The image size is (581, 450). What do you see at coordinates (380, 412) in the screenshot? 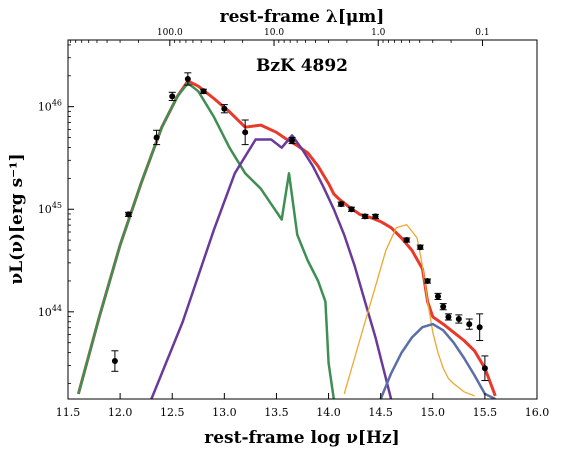
I see `x-tick-label-6: 14.5` at bounding box center [380, 412].